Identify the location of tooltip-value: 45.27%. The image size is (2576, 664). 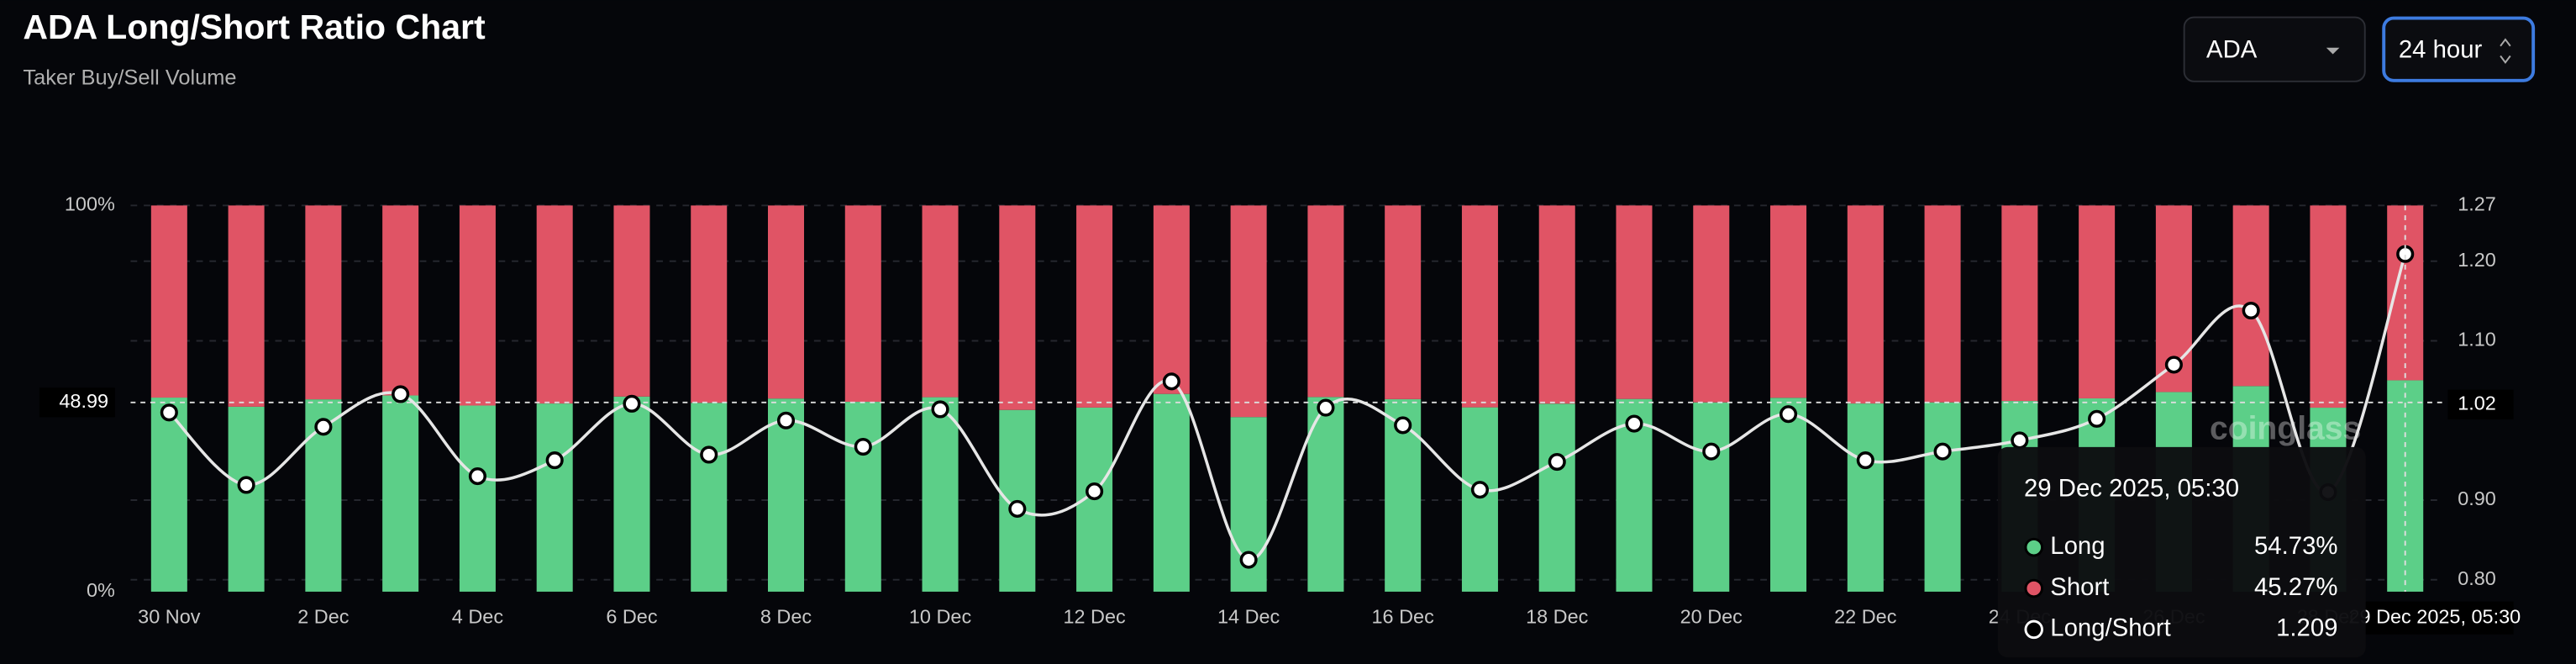
(2295, 587).